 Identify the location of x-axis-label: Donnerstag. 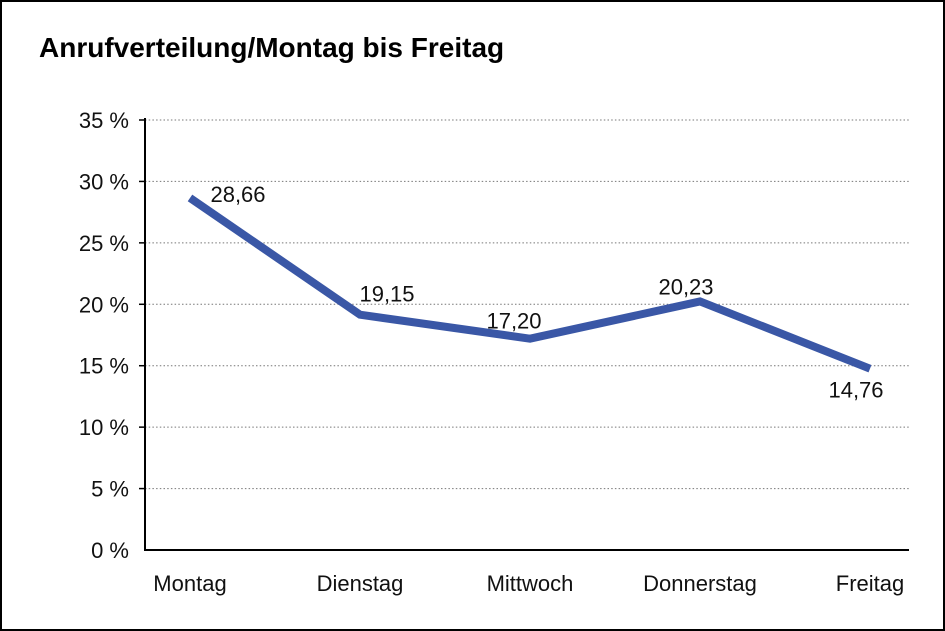
(700, 583).